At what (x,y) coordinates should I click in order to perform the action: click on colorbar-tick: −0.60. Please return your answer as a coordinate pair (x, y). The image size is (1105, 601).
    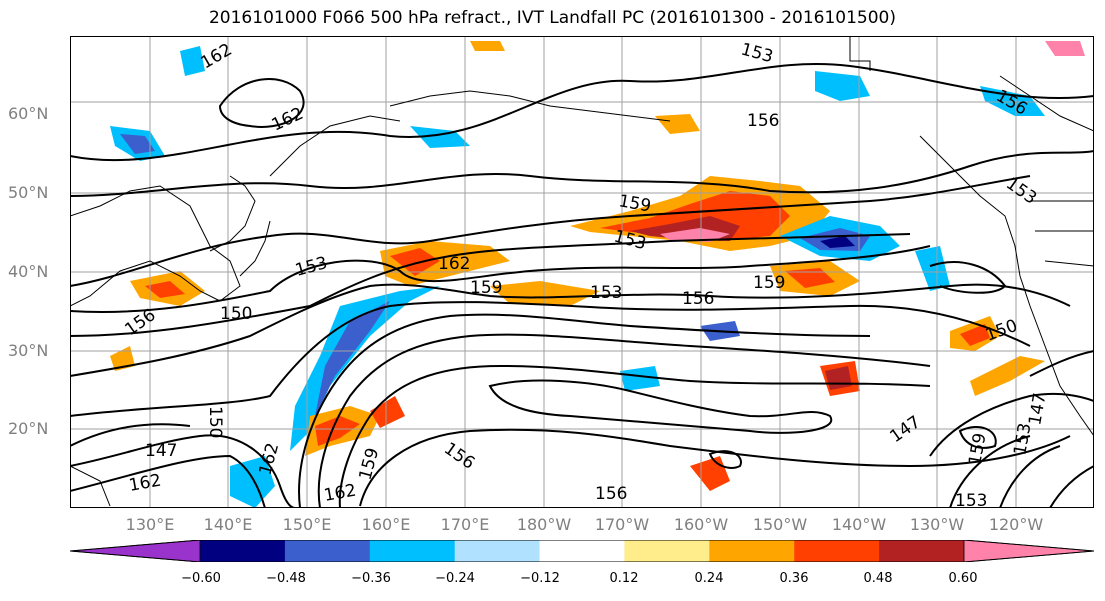
    Looking at the image, I should click on (201, 578).